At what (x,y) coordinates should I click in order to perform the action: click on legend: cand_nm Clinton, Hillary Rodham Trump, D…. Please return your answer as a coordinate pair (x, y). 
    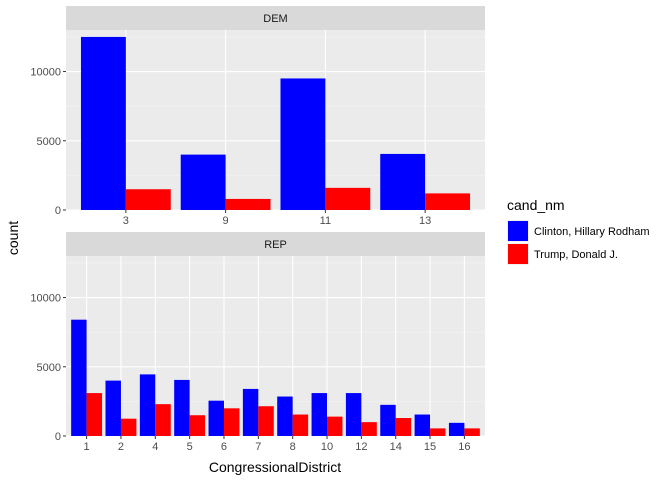
    Looking at the image, I should click on (578, 231).